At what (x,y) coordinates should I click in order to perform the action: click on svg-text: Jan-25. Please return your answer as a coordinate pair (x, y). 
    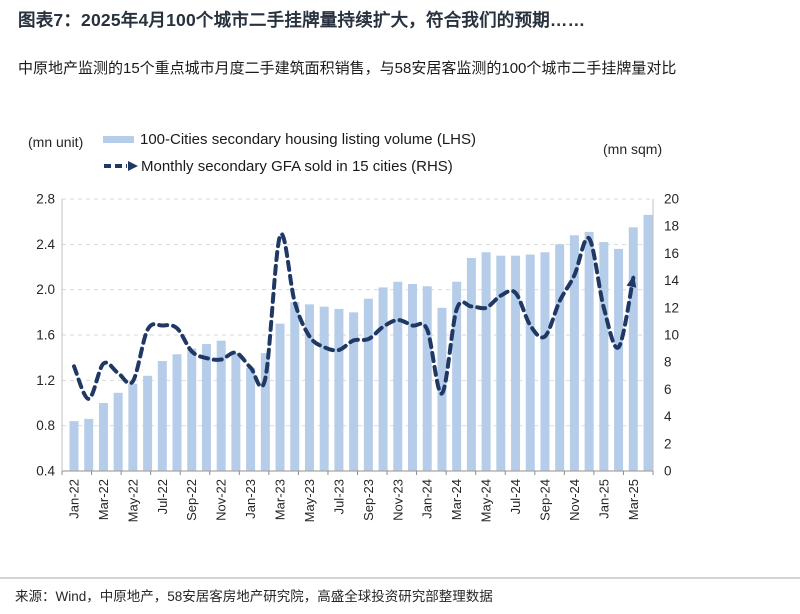
    Looking at the image, I should click on (603, 499).